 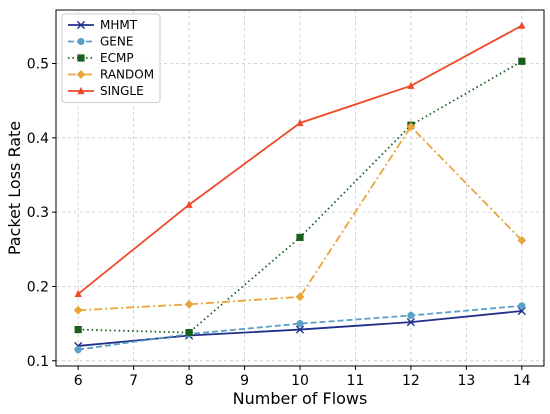 What do you see at coordinates (466, 381) in the screenshot?
I see `x-tick-label: 13` at bounding box center [466, 381].